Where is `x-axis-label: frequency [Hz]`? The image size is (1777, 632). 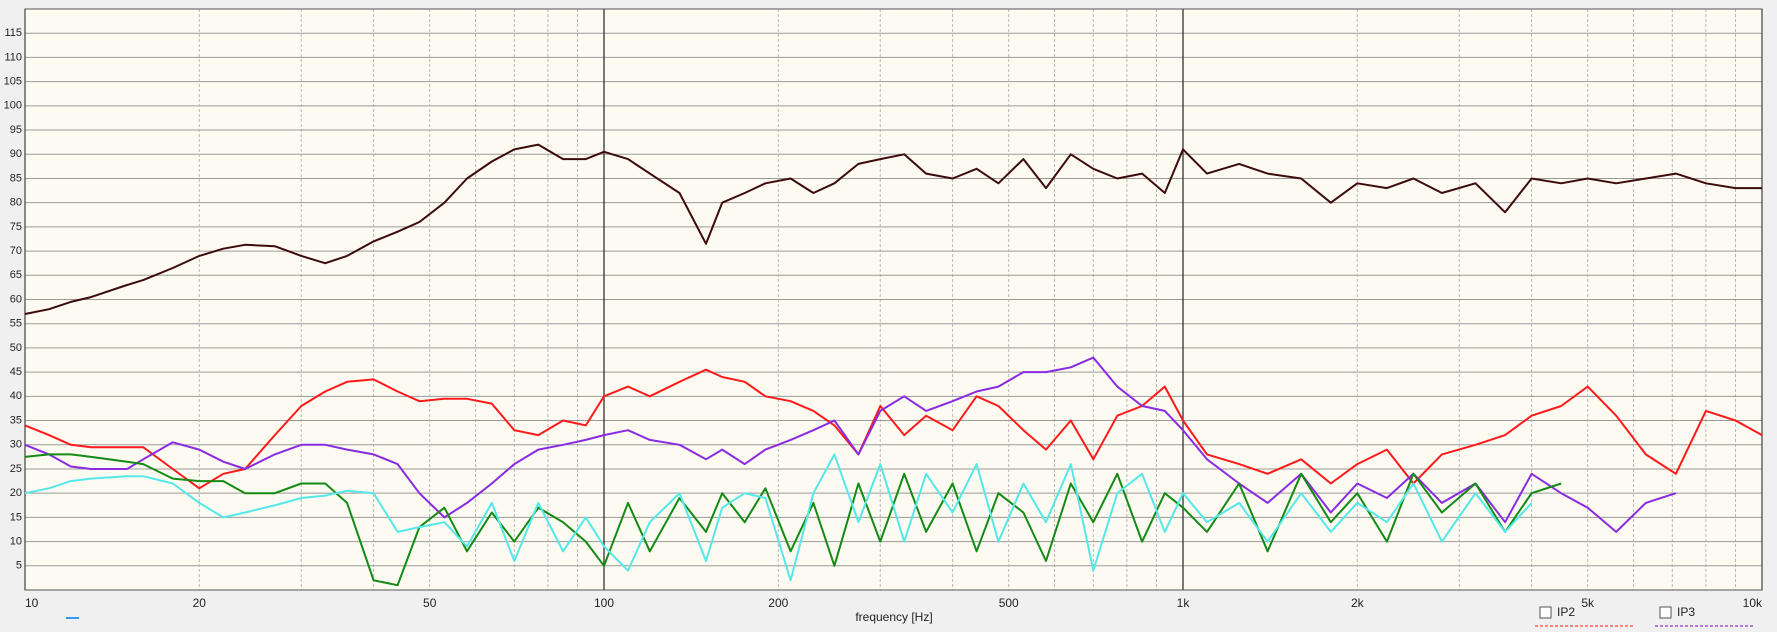
x-axis-label: frequency [Hz] is located at coordinates (893, 617).